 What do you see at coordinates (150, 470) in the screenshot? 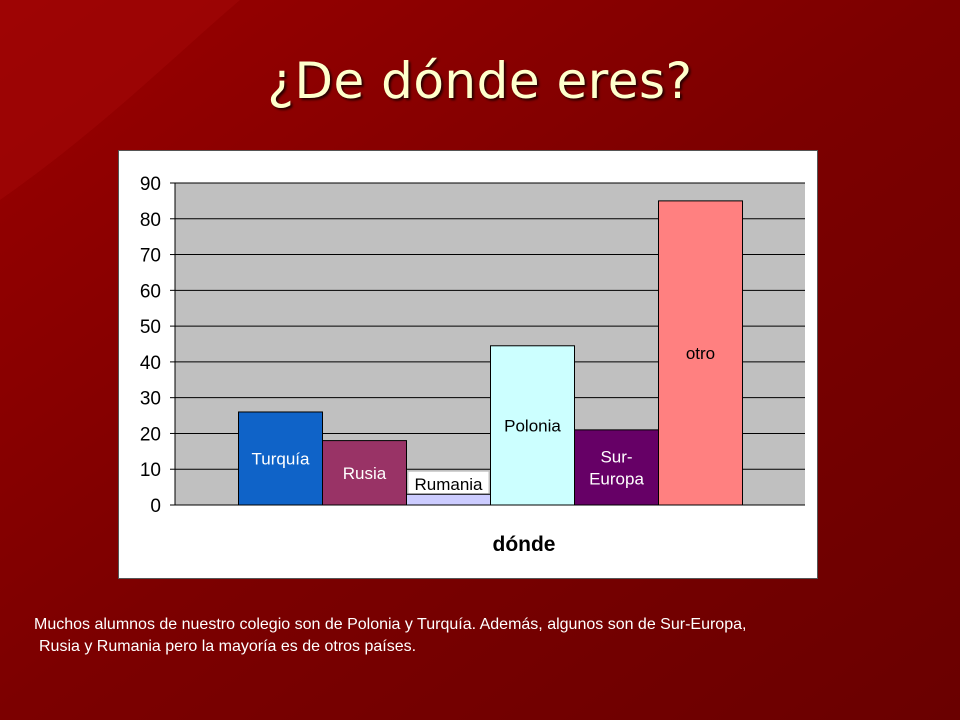
I see `y-tick-label-1: 10` at bounding box center [150, 470].